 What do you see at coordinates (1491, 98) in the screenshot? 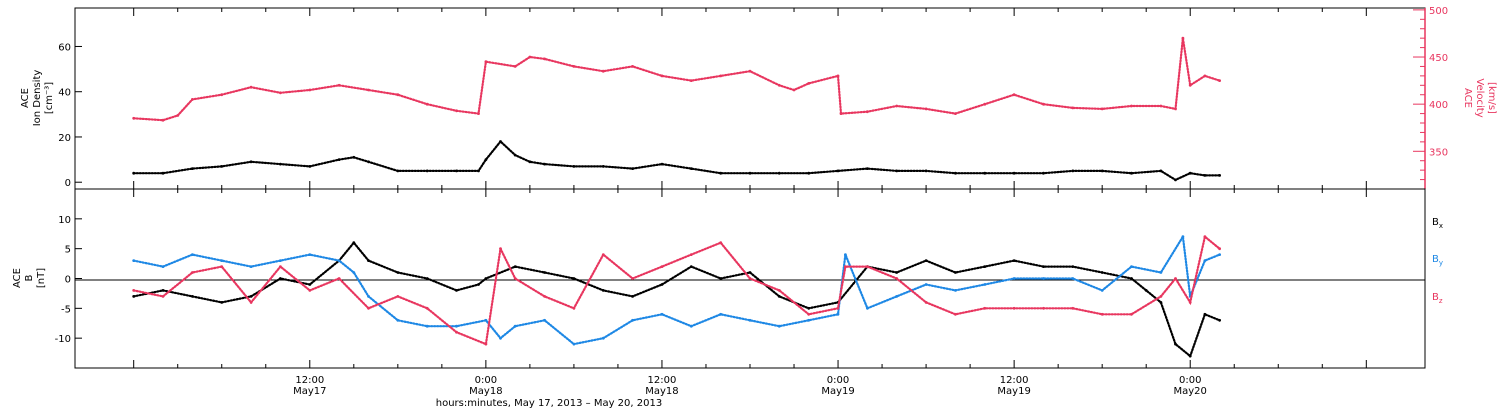
I see `top-right-label-line3: [km/s]` at bounding box center [1491, 98].